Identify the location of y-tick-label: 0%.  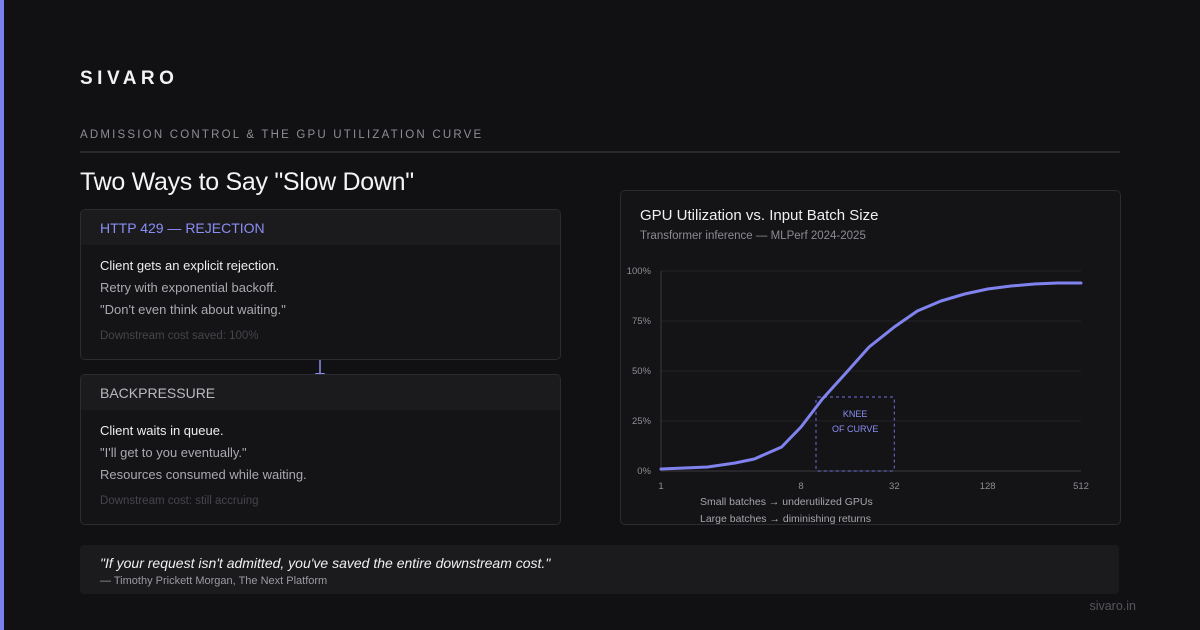
(644, 471).